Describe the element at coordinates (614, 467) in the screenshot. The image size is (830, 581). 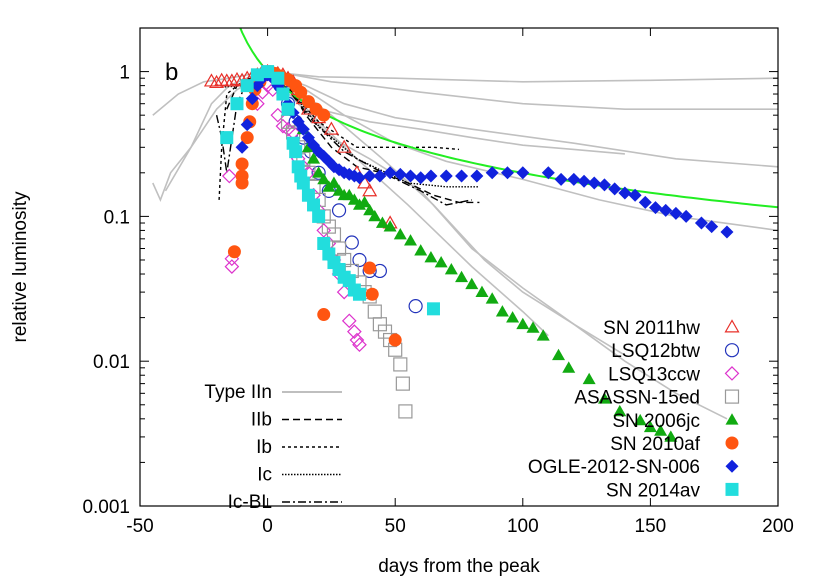
I see `legend-label-ogle-2012-sn-006: OGLE-2012-SN-006` at that location.